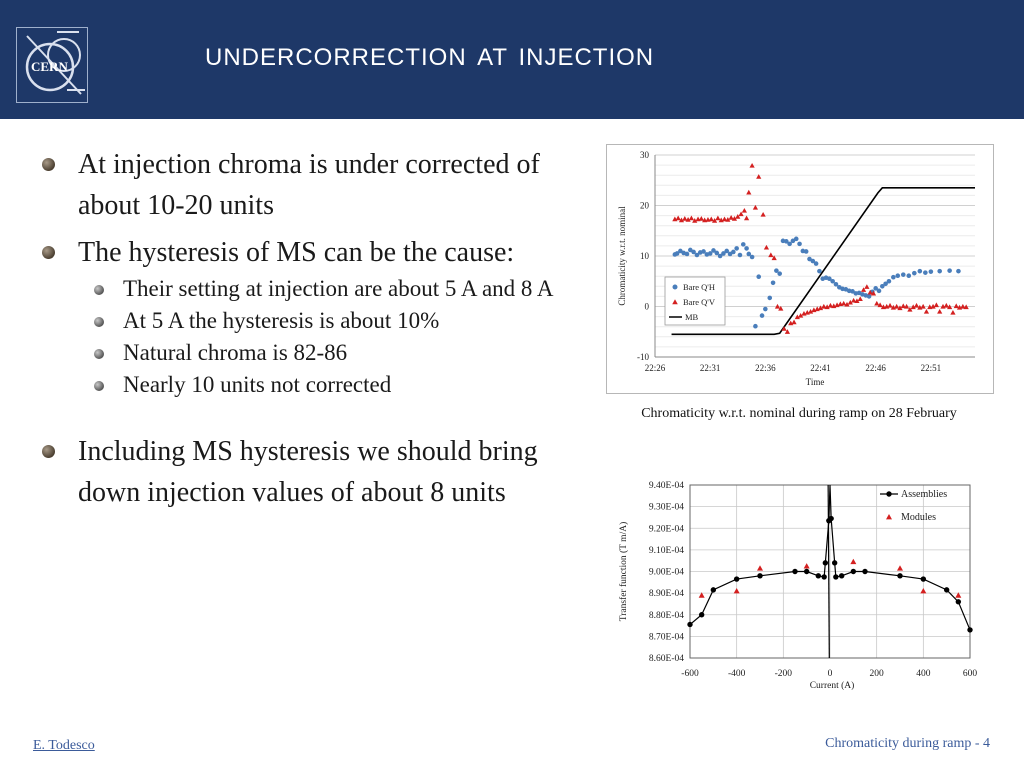  What do you see at coordinates (647, 307) in the screenshot?
I see `y-tick-label: 0` at bounding box center [647, 307].